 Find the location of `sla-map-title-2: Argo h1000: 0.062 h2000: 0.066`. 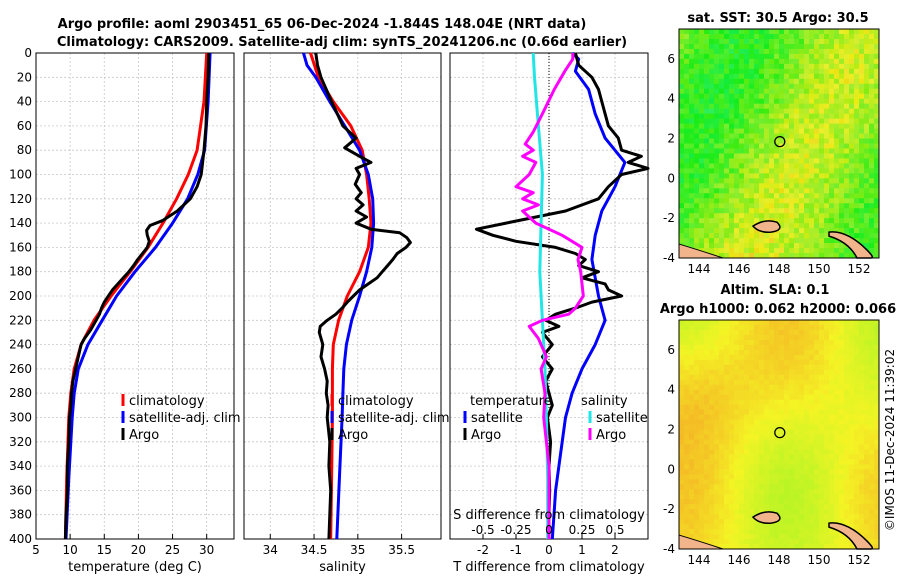

sla-map-title-2: Argo h1000: 0.062 h2000: 0.066 is located at coordinates (778, 309).